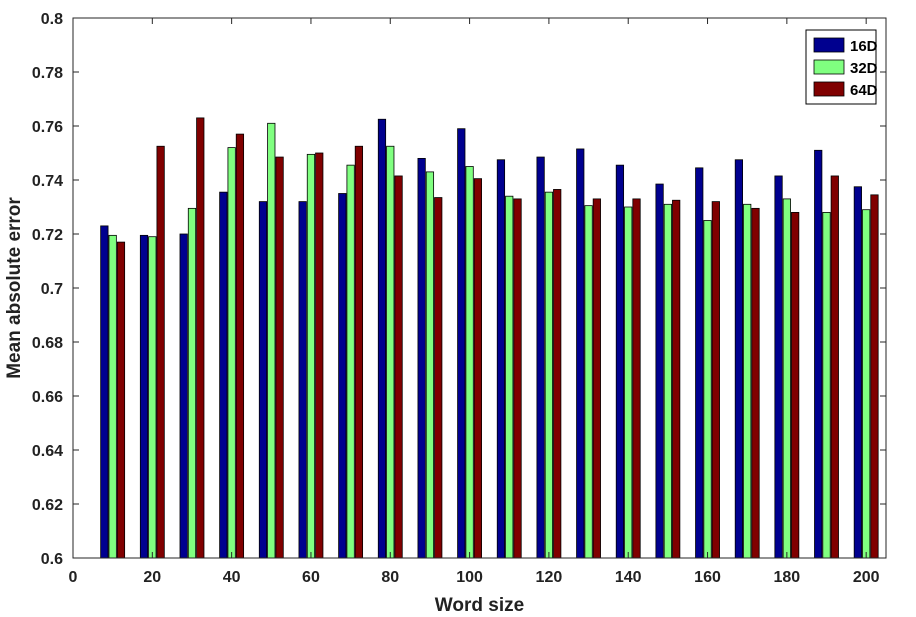 This screenshot has height=617, width=916. What do you see at coordinates (469, 577) in the screenshot?
I see `x-tick-label: 100` at bounding box center [469, 577].